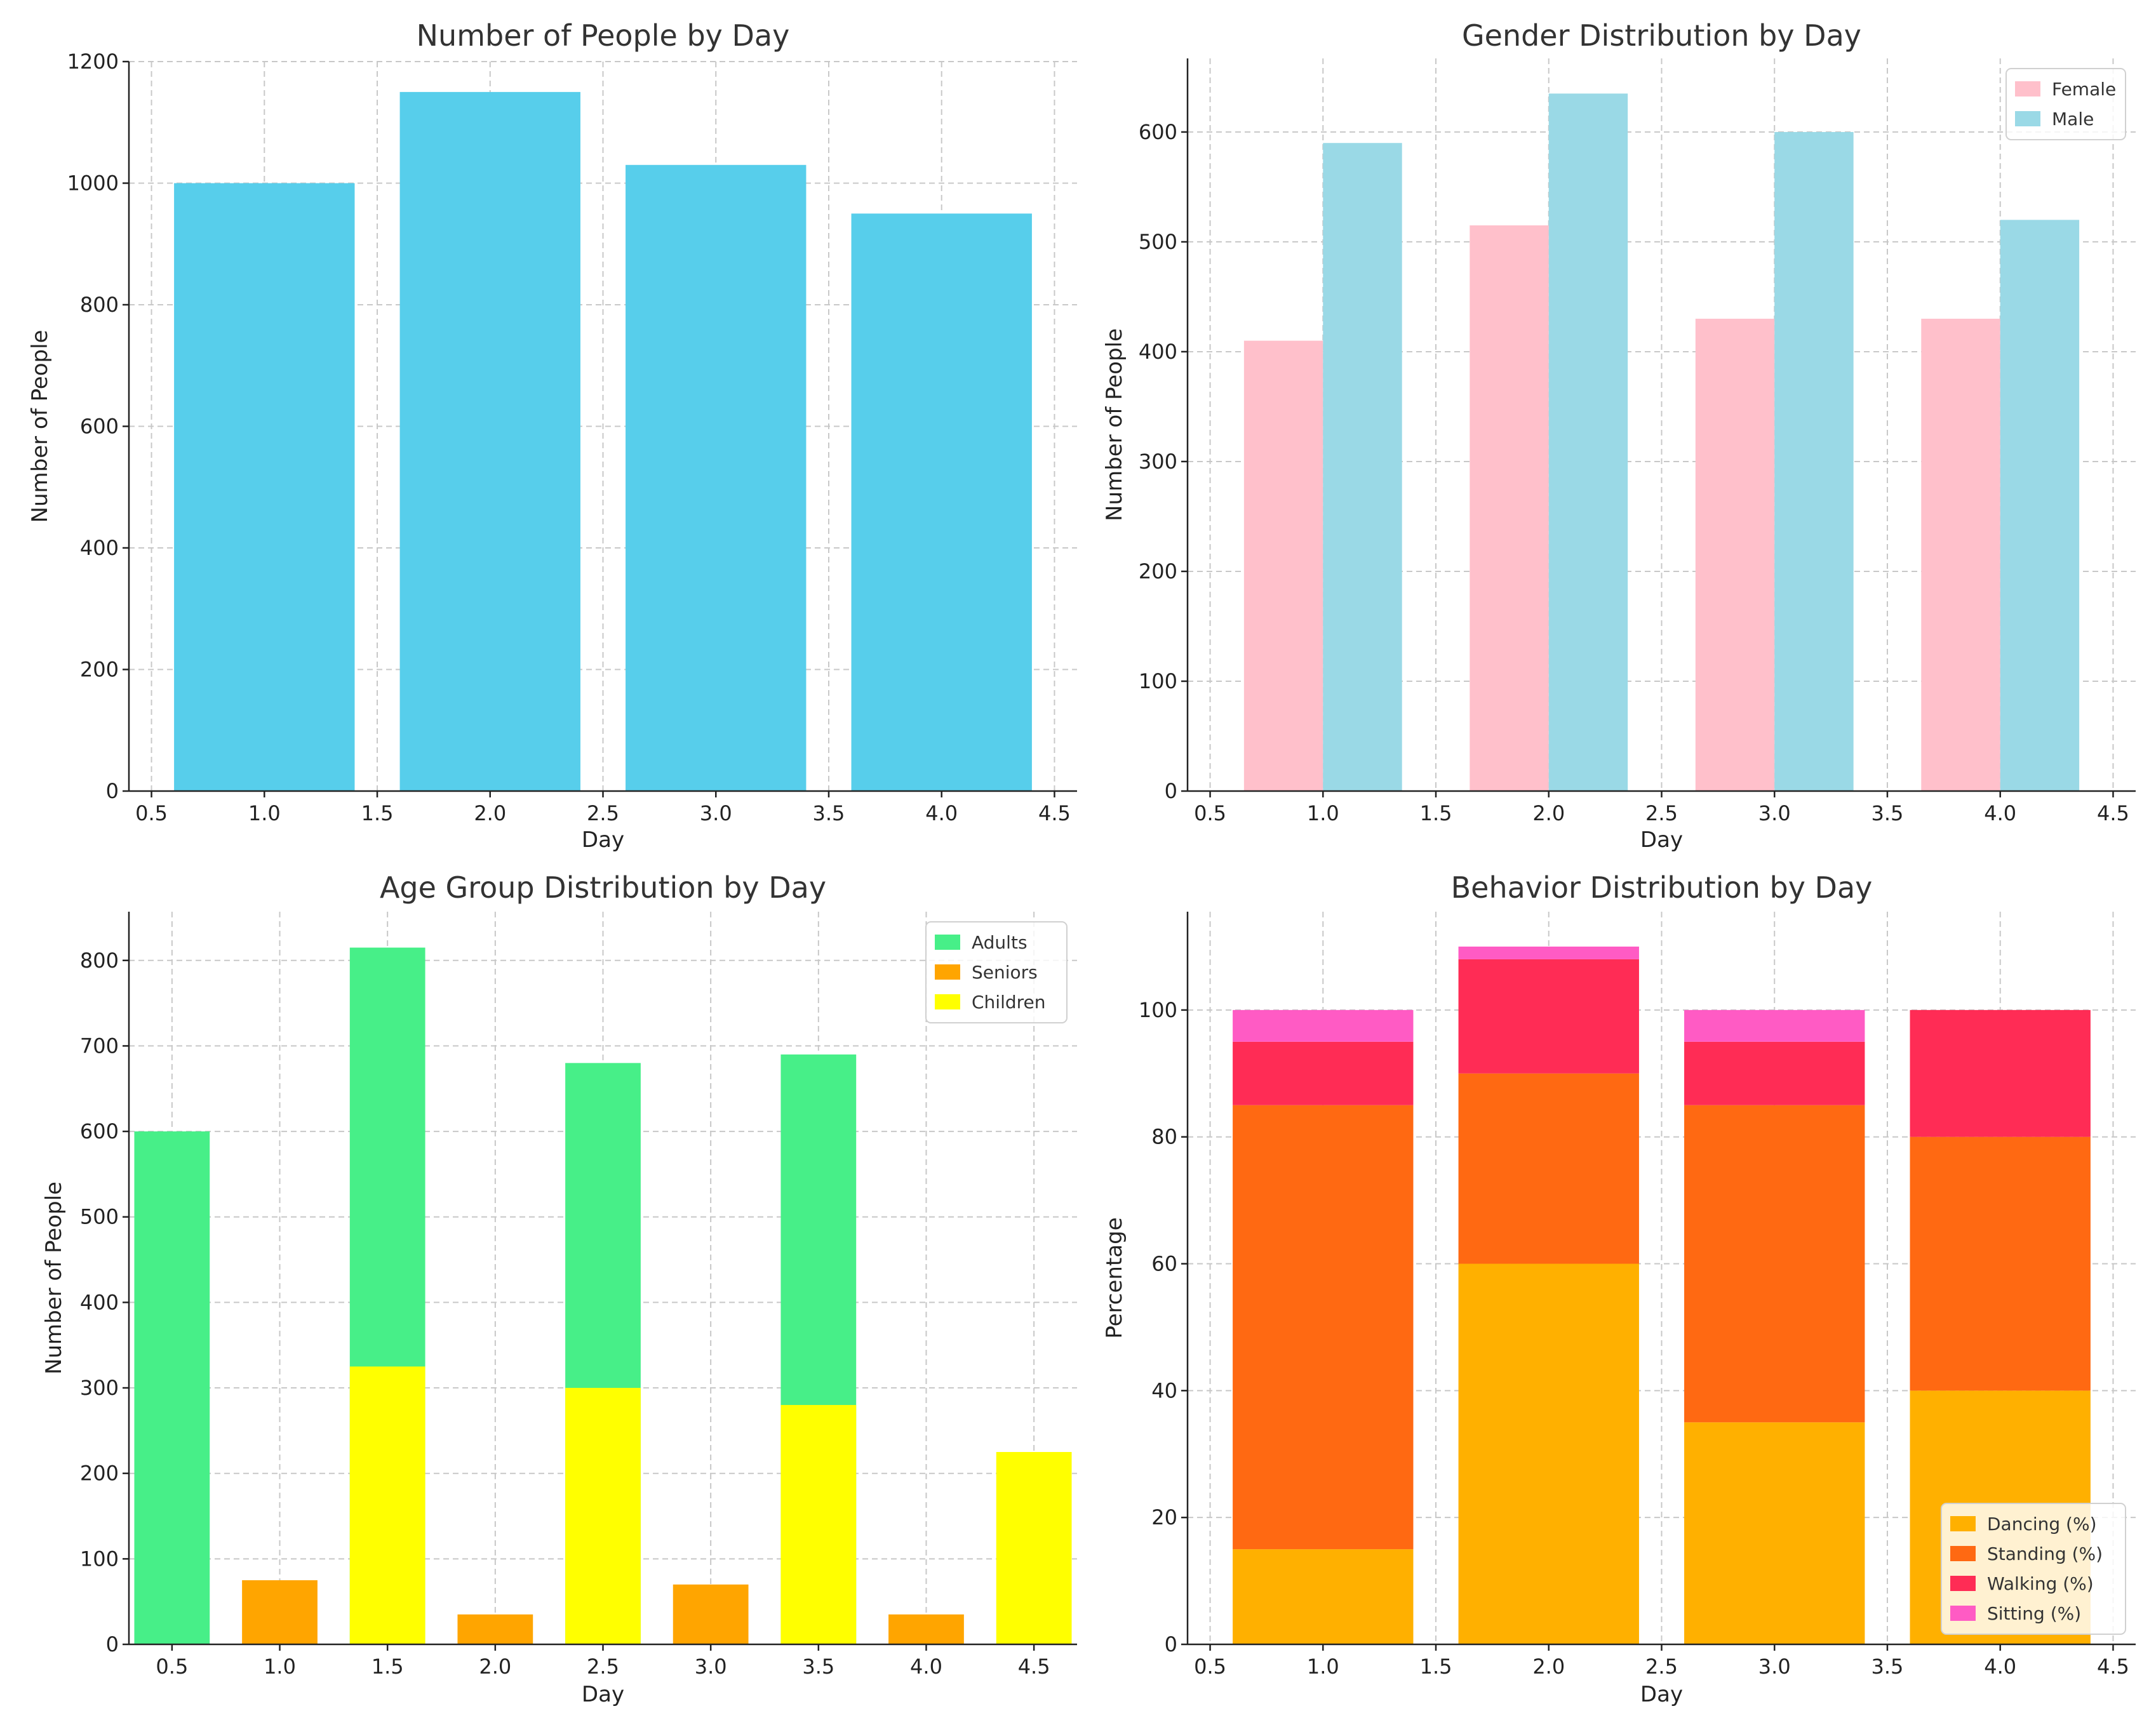 Image resolution: width=2156 pixels, height=1718 pixels. What do you see at coordinates (2042, 1524) in the screenshot?
I see `legend-label-dancing: Dancing (%)` at bounding box center [2042, 1524].